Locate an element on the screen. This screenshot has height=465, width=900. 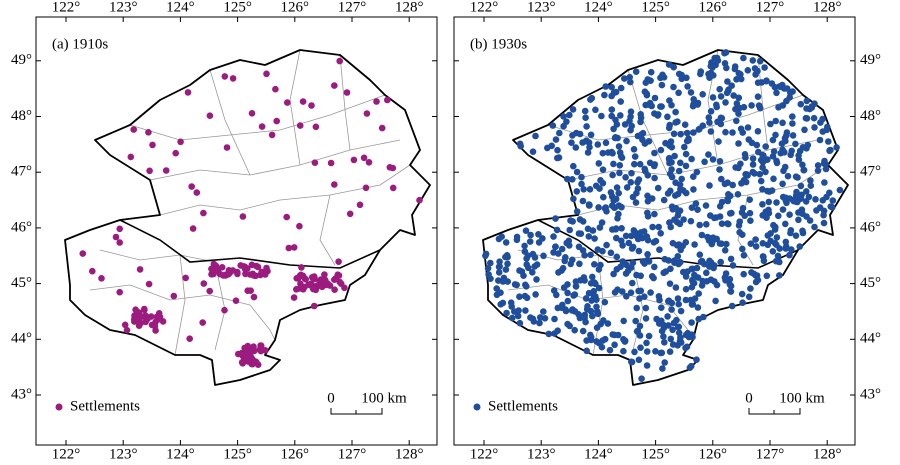
lon-label: 122° is located at coordinates (484, 7).